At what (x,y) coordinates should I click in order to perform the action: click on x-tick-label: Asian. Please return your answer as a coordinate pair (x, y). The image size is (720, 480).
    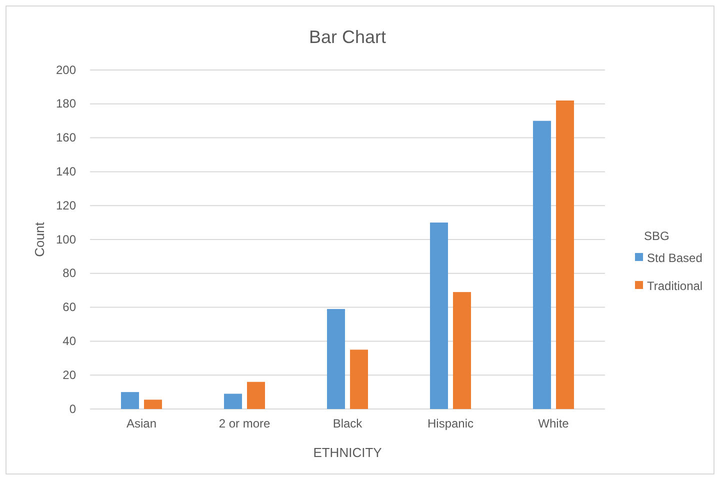
    Looking at the image, I should click on (141, 423).